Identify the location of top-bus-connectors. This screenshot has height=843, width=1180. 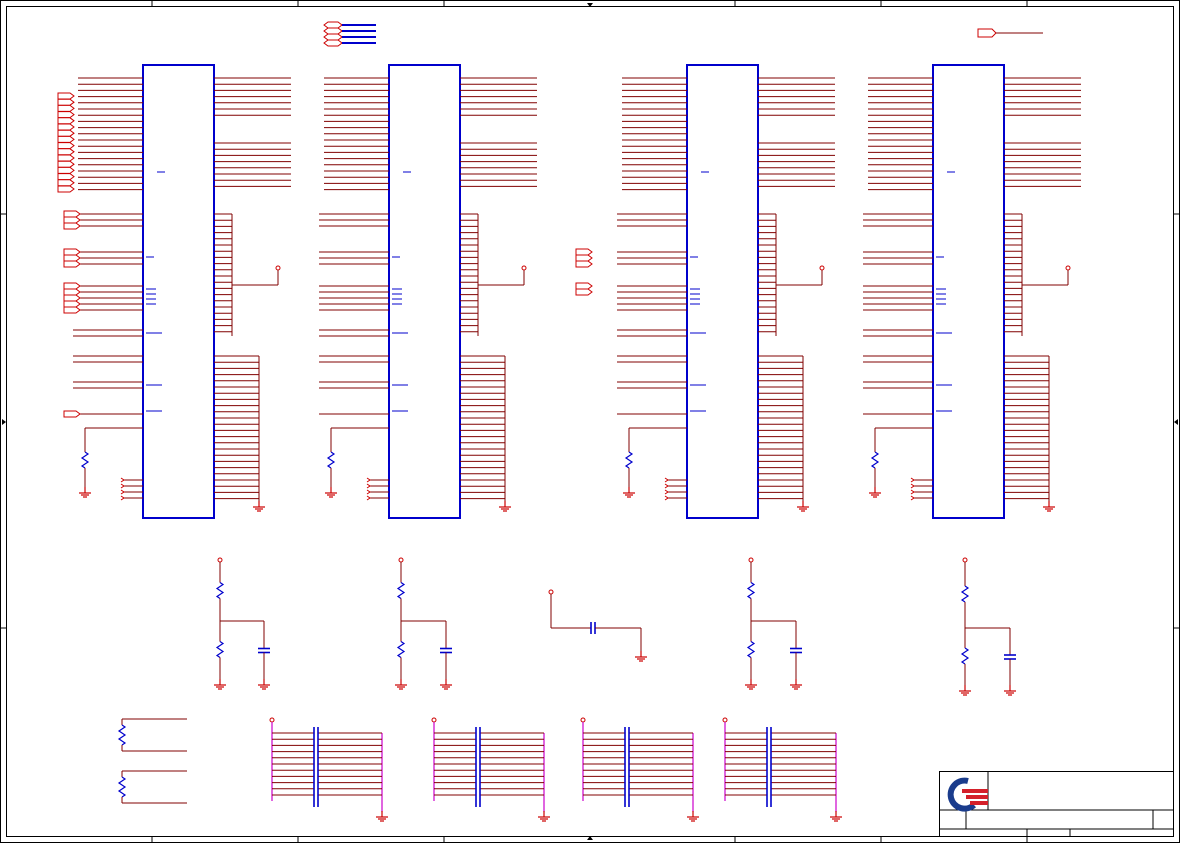
(349, 34).